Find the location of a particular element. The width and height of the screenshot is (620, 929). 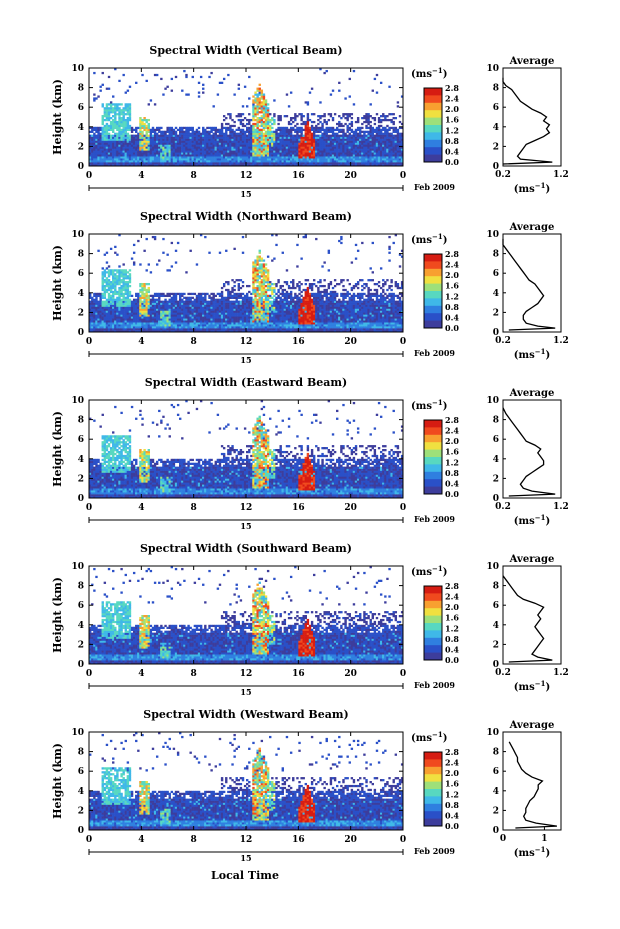

y-tick-label: 0 is located at coordinates (81, 167).